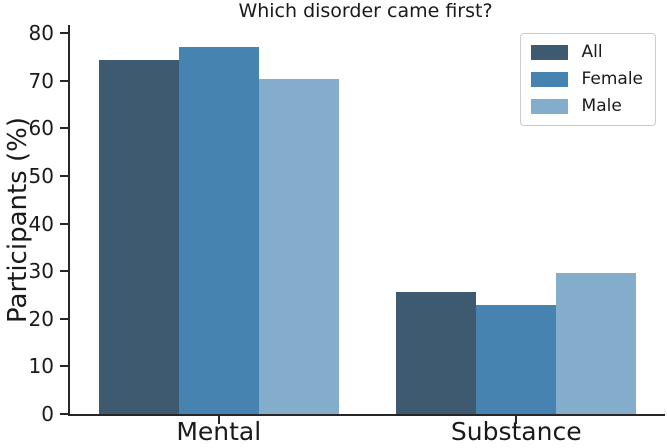  What do you see at coordinates (298, 246) in the screenshot?
I see `bar-mental-male` at bounding box center [298, 246].